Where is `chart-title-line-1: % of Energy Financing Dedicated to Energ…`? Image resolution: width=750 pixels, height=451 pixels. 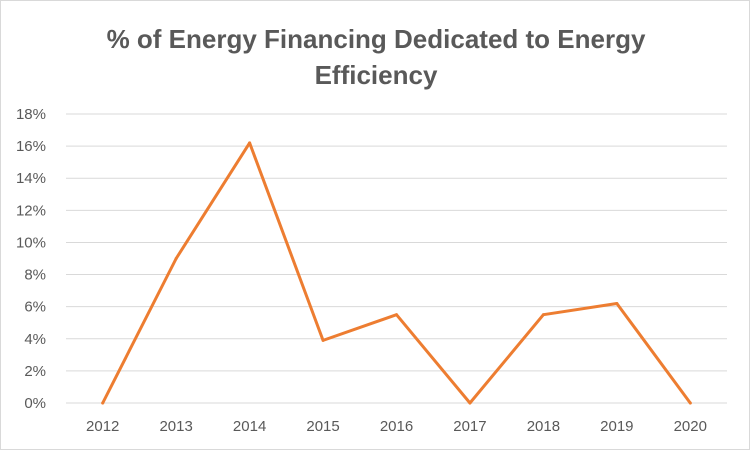 chart-title-line-1: % of Energy Financing Dedicated to Energ… is located at coordinates (376, 39).